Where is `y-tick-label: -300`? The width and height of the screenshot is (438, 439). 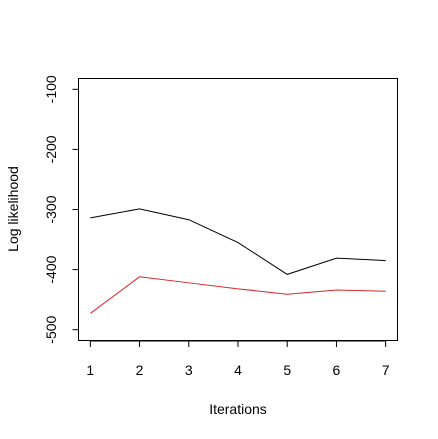 y-tick-label: -300 is located at coordinates (51, 209).